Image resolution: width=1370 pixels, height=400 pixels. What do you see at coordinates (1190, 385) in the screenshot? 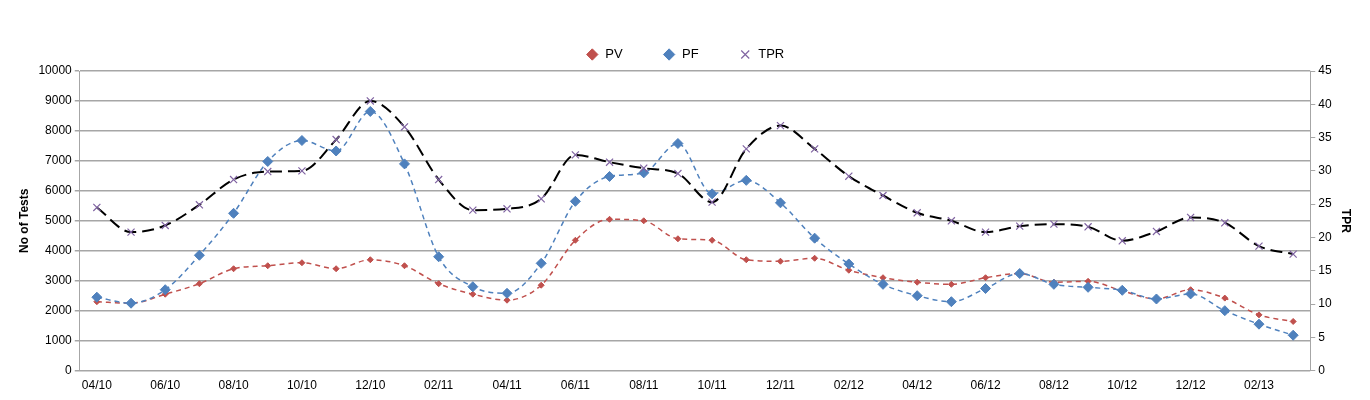
I see `x-tick-label: 12/12` at bounding box center [1190, 385].